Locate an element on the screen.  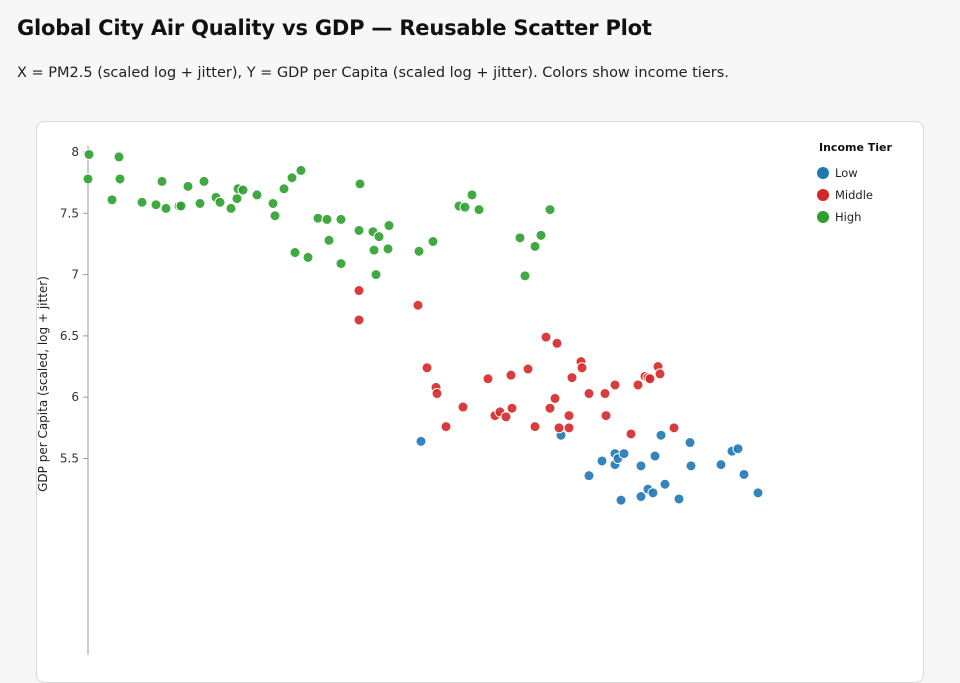
legend-label: High is located at coordinates (848, 217).